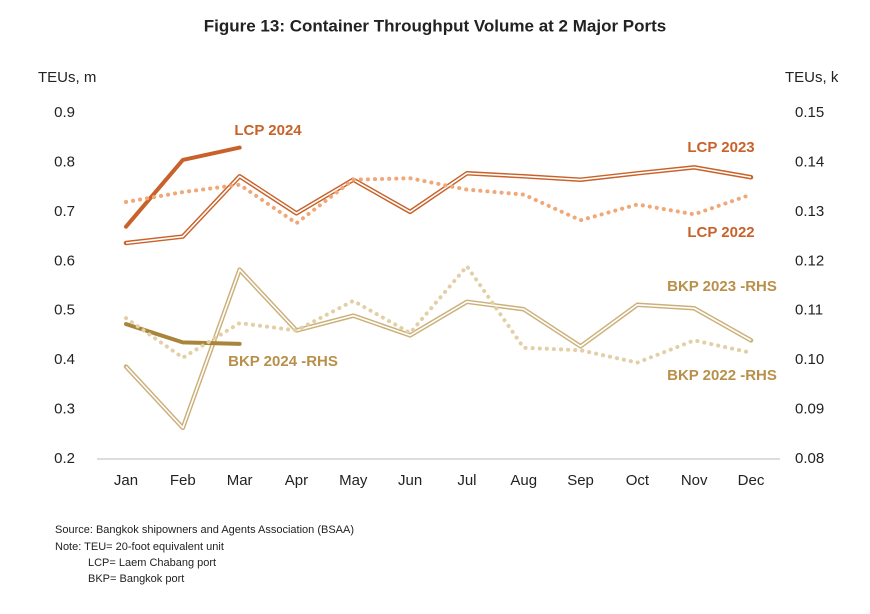 The width and height of the screenshot is (870, 614). What do you see at coordinates (64, 112) in the screenshot?
I see `y-tick-label: 0.9` at bounding box center [64, 112].